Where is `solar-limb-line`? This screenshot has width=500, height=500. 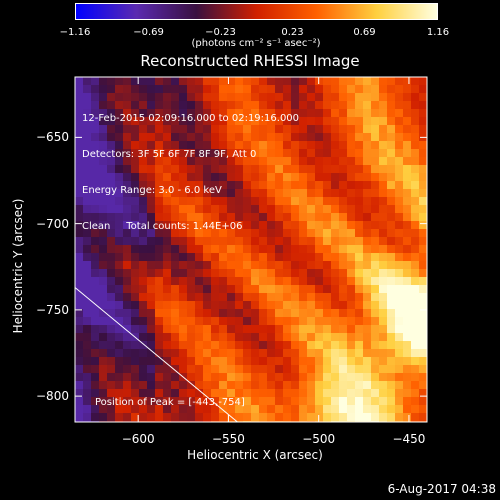 solar-limb-line is located at coordinates (156, 354).